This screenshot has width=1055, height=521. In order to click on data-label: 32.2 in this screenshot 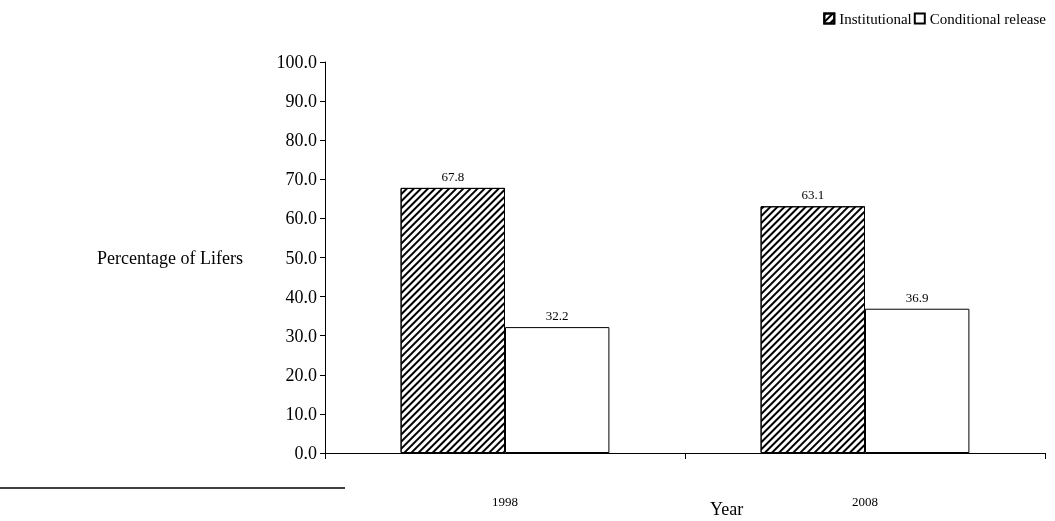, I will do `click(557, 316)`.